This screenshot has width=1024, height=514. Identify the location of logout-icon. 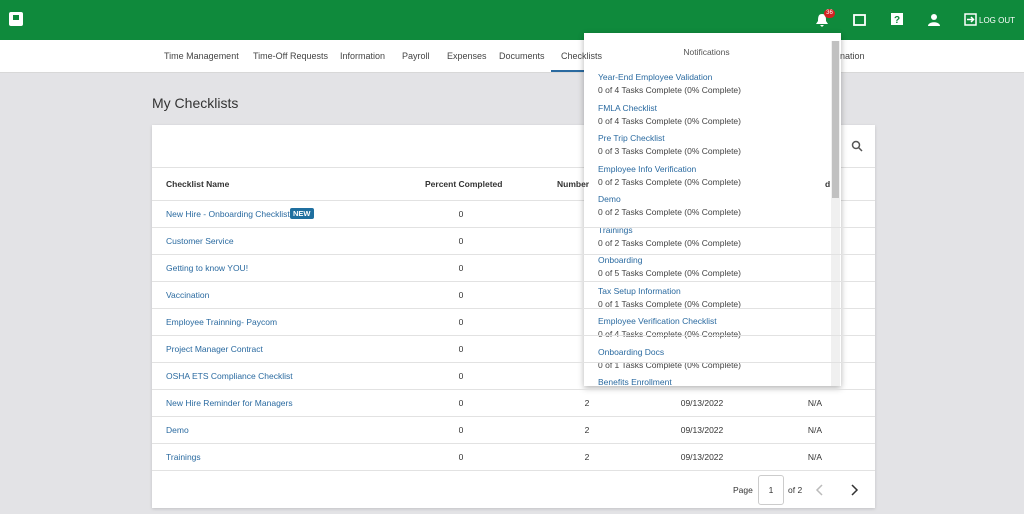
(970, 19).